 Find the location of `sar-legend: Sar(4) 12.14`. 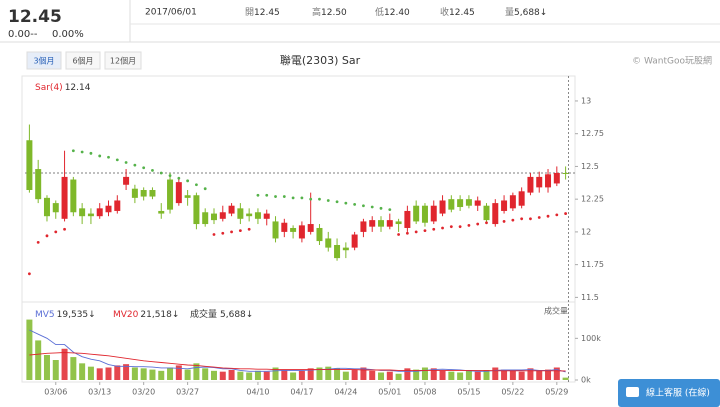

sar-legend: Sar(4) 12.14 is located at coordinates (63, 88).